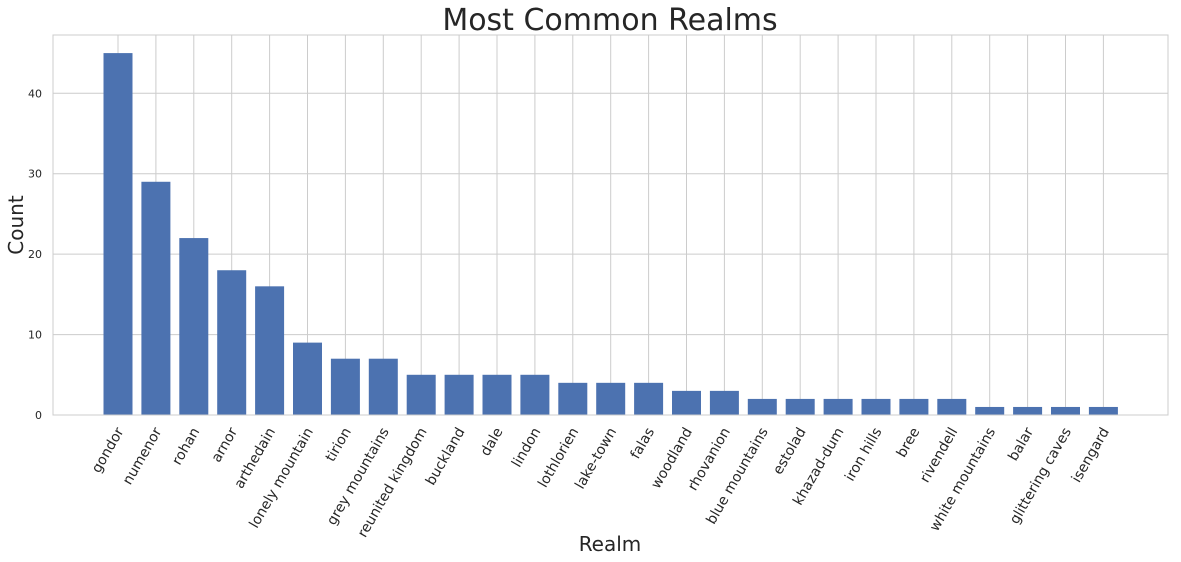 This screenshot has width=1181, height=562. I want to click on x-tick-label: isengard, so click(1091, 455).